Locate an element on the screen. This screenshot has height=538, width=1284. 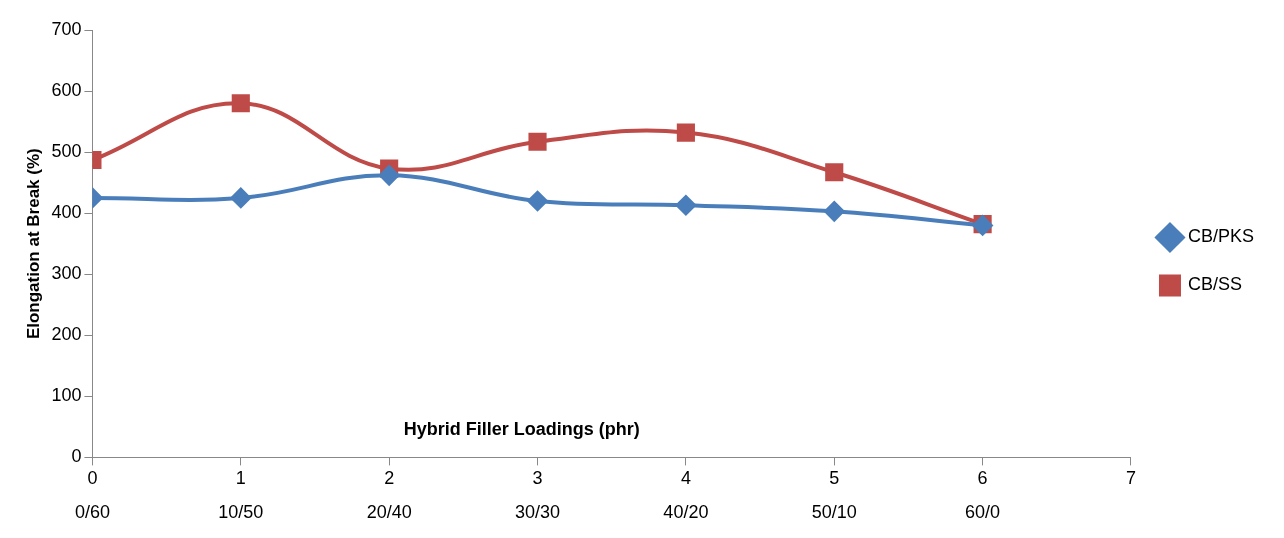
y-tick-label: 700 is located at coordinates (66, 28).